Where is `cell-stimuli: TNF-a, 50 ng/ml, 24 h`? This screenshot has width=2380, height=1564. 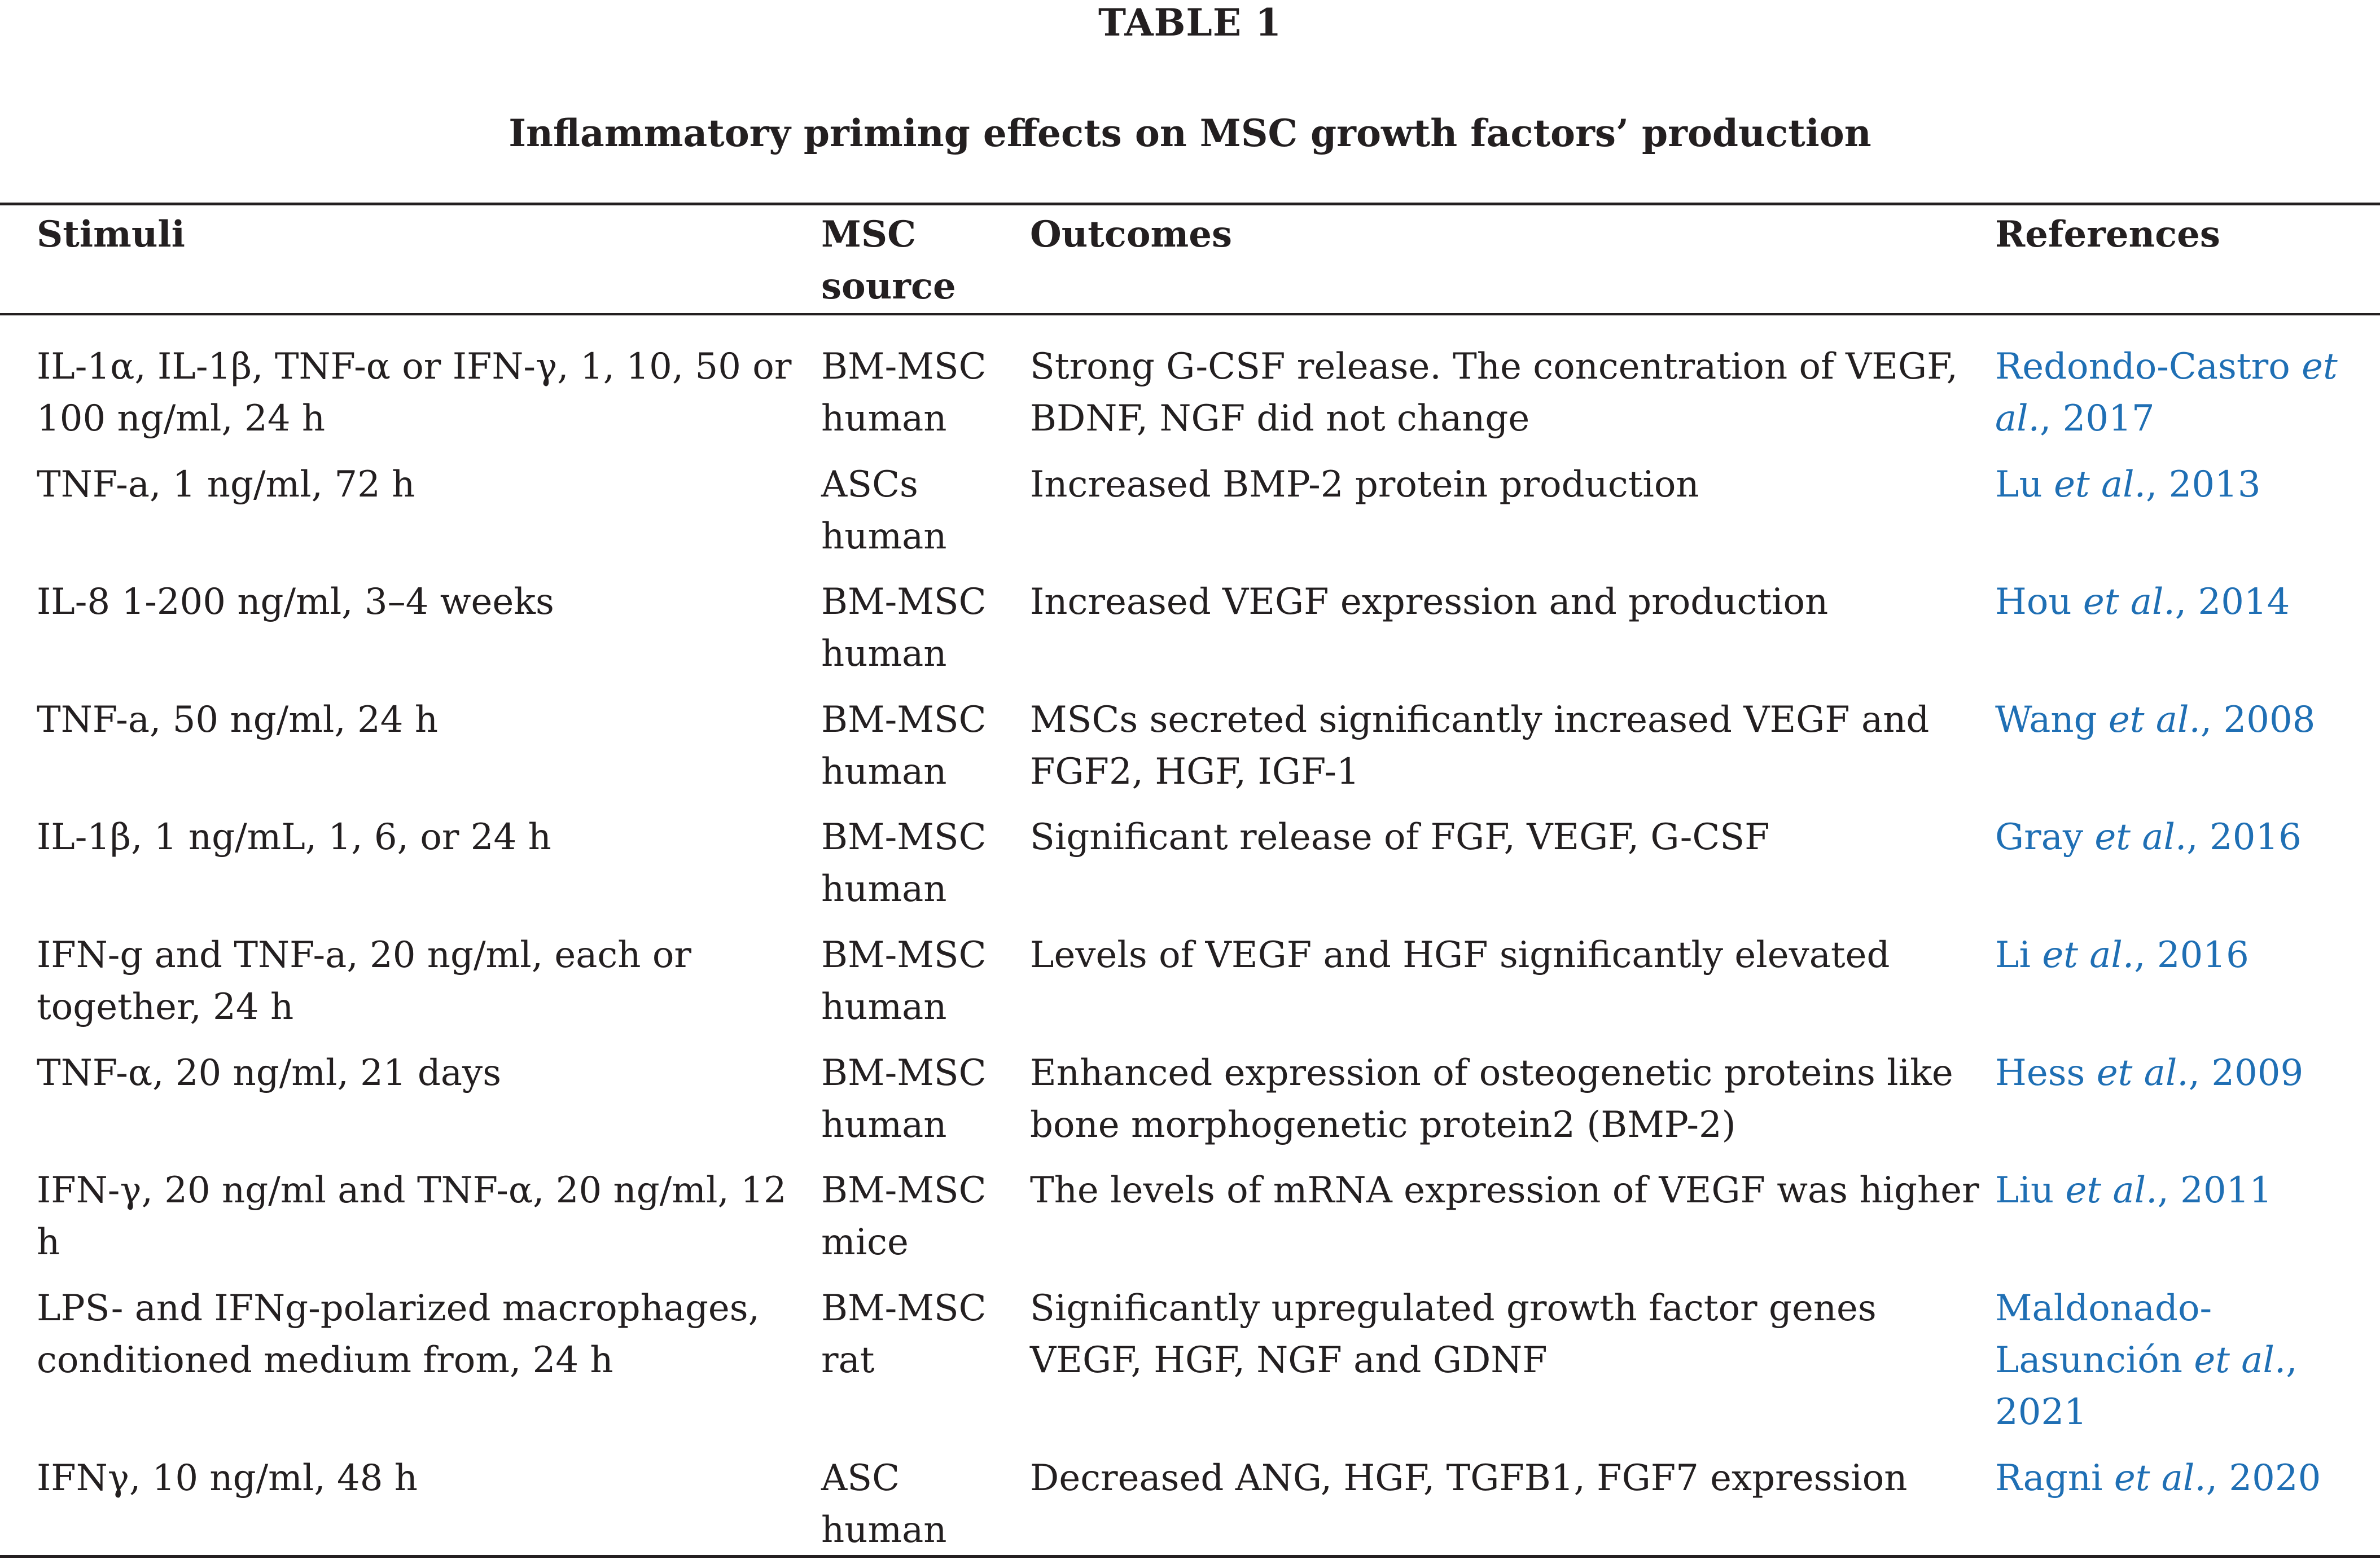 cell-stimuli: TNF-a, 50 ng/ml, 24 h is located at coordinates (238, 720).